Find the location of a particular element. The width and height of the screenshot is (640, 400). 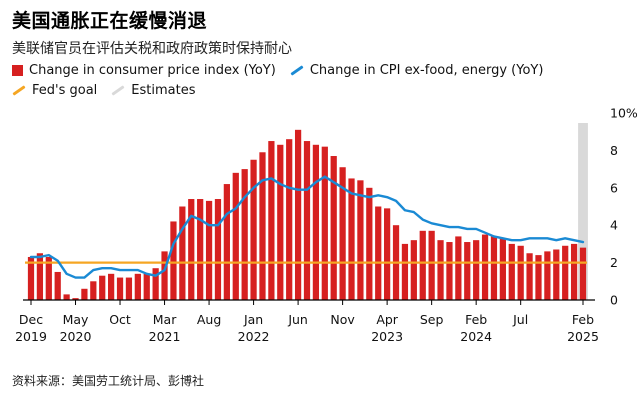

source-note: 资料来源：美国劳工统计局、彭博社 is located at coordinates (108, 381).